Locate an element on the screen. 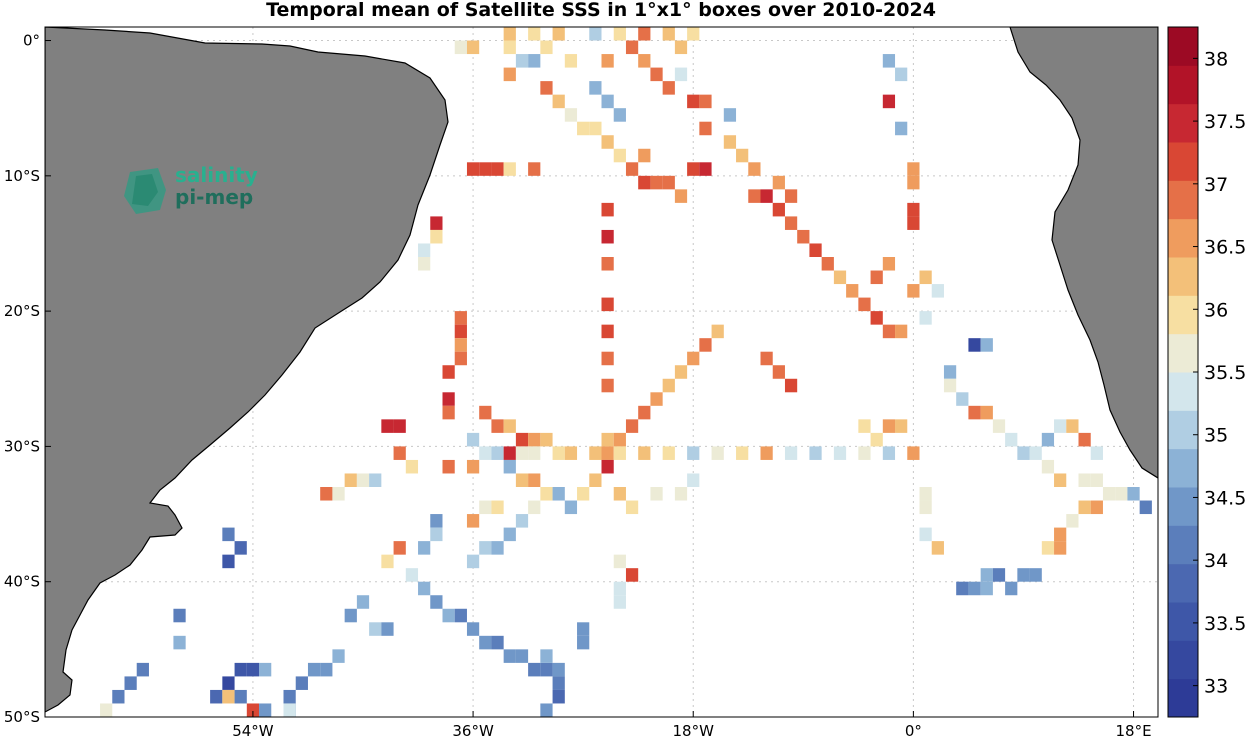 This screenshot has width=1245, height=740. x-tick-label: 18°W is located at coordinates (694, 731).